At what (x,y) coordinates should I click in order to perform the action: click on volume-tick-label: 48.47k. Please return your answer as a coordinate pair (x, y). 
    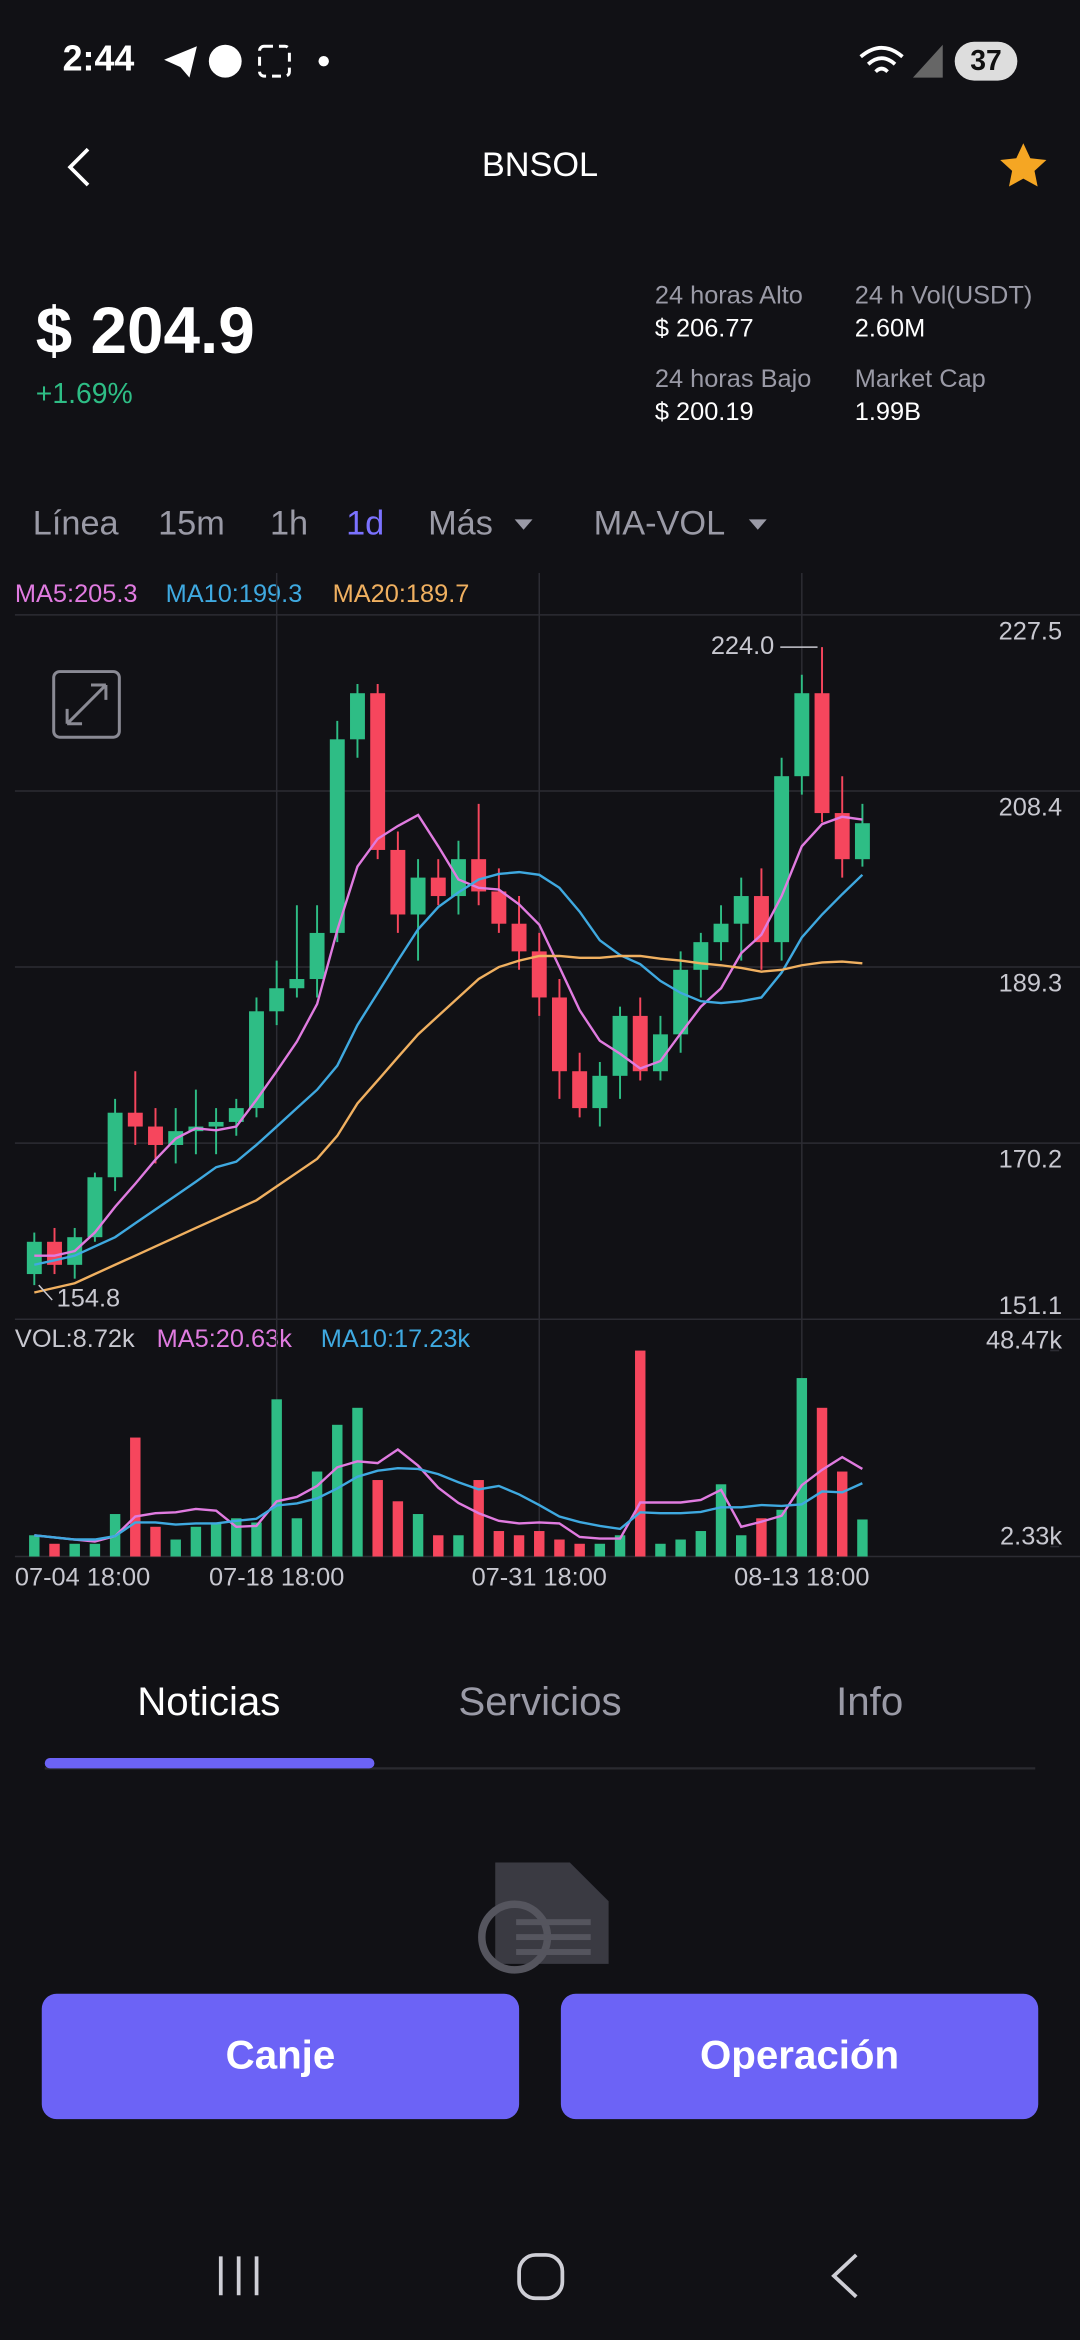
    Looking at the image, I should click on (1024, 1340).